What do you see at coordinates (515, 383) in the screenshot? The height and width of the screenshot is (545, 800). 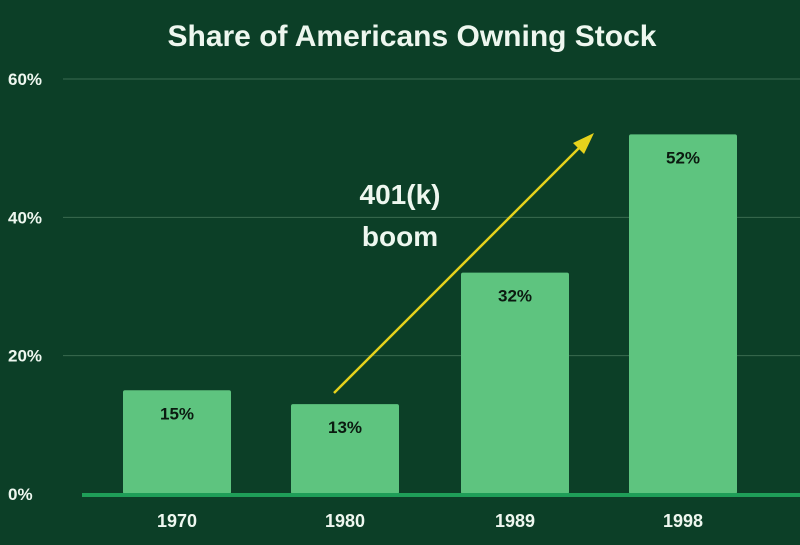 I see `bar-1989` at bounding box center [515, 383].